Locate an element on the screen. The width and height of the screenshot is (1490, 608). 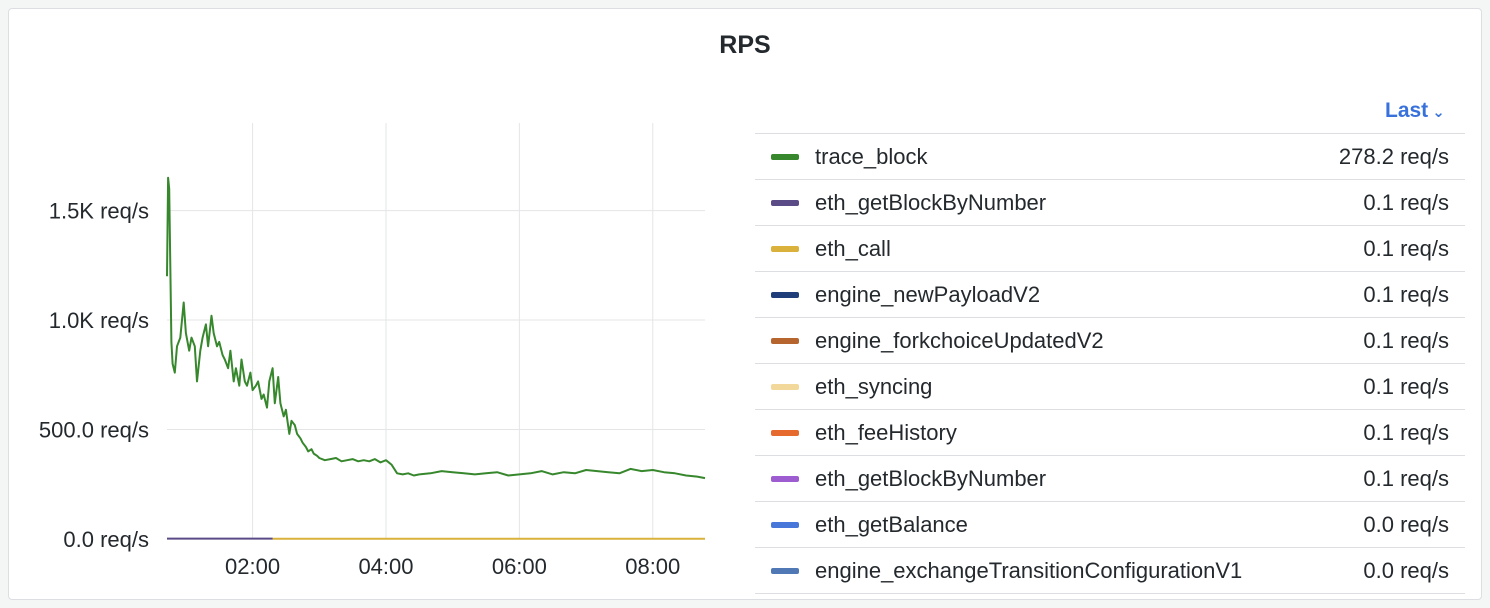
legend-sort-last: Last ⌄ is located at coordinates (1415, 111).